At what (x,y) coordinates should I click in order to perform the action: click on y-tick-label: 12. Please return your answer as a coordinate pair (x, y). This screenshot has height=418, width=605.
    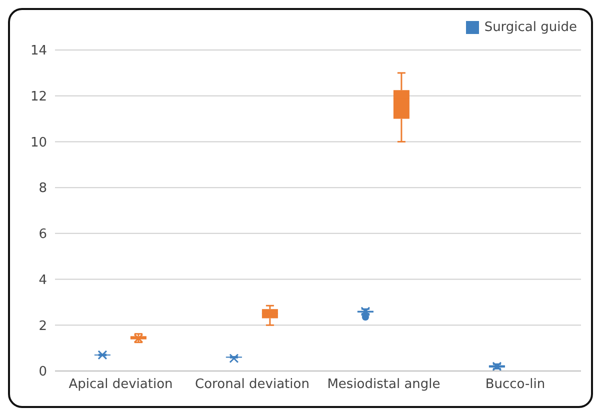
    Looking at the image, I should click on (38, 96).